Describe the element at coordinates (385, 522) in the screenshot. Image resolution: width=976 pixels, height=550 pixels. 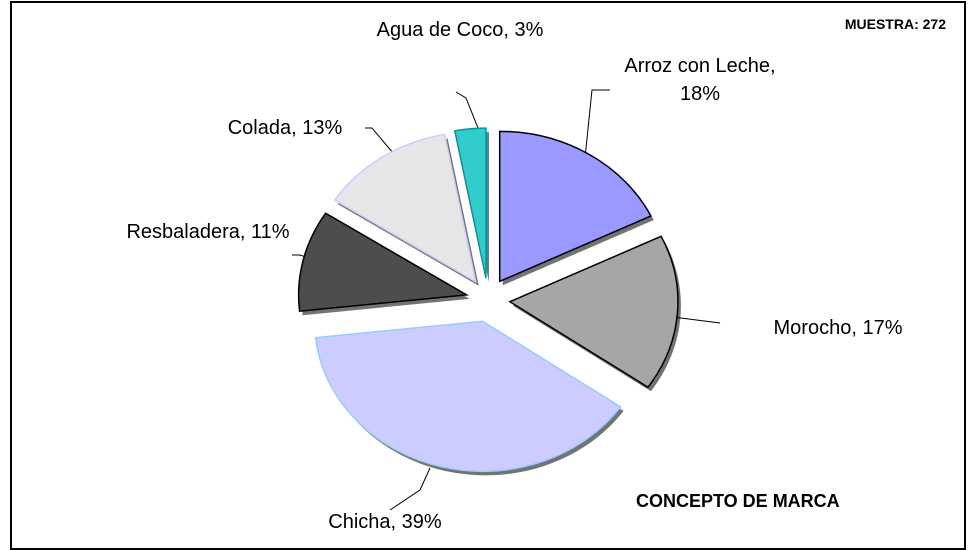
I see `slice-label: Chicha, 39%` at that location.